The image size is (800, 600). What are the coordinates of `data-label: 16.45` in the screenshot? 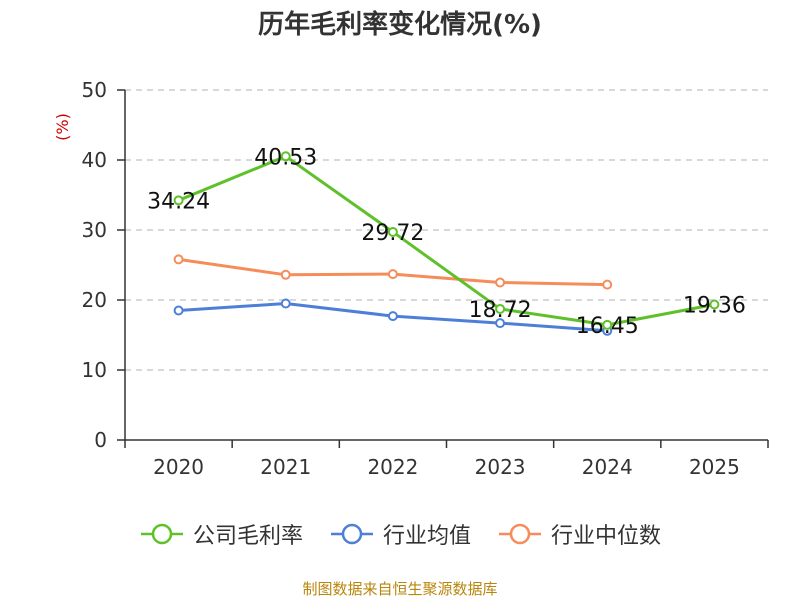 It's located at (607, 326).